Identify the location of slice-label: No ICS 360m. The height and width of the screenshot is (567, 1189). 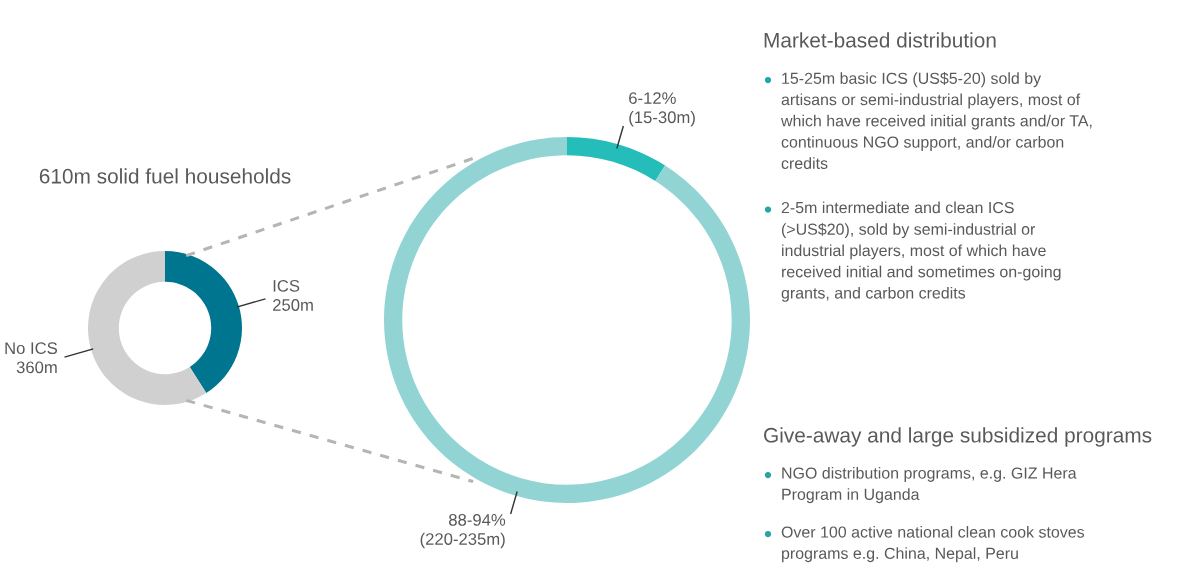
(31, 358).